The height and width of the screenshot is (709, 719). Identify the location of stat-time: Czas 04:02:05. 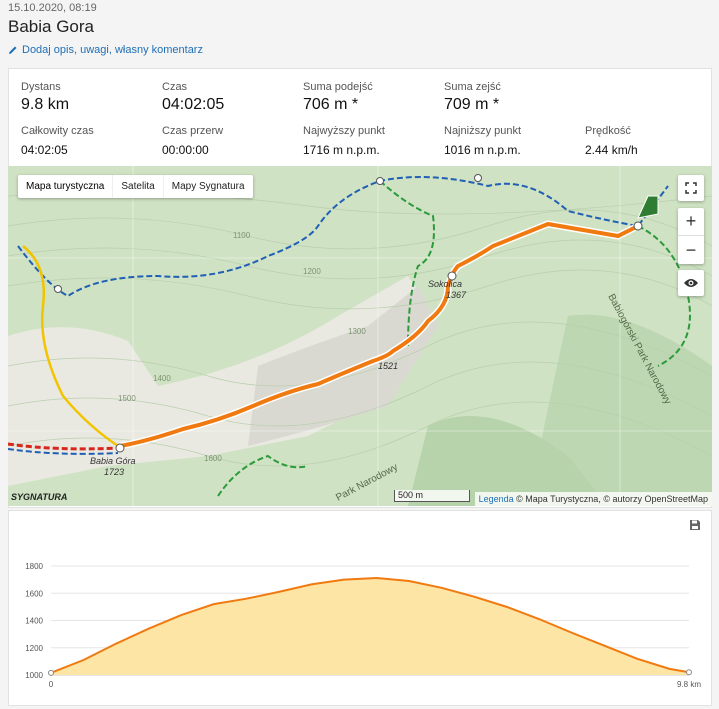
(193, 97).